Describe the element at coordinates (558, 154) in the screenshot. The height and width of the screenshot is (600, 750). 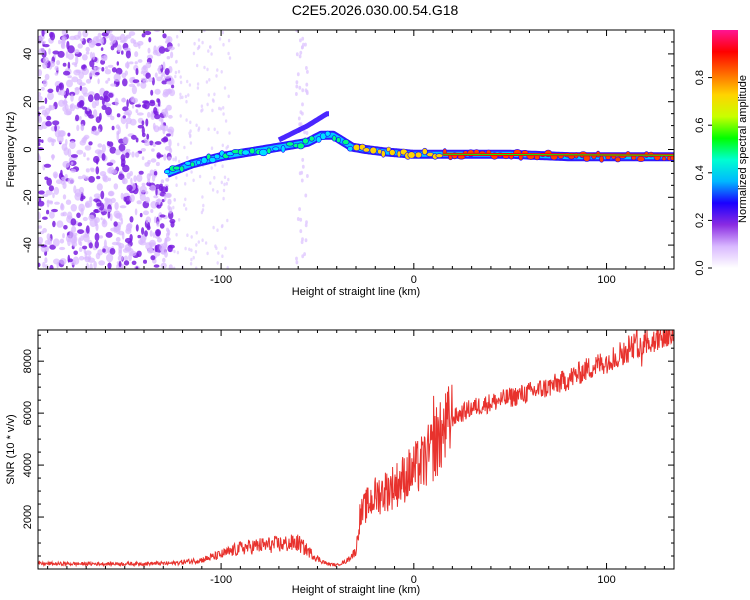
I see `ridge-core-highlight` at that location.